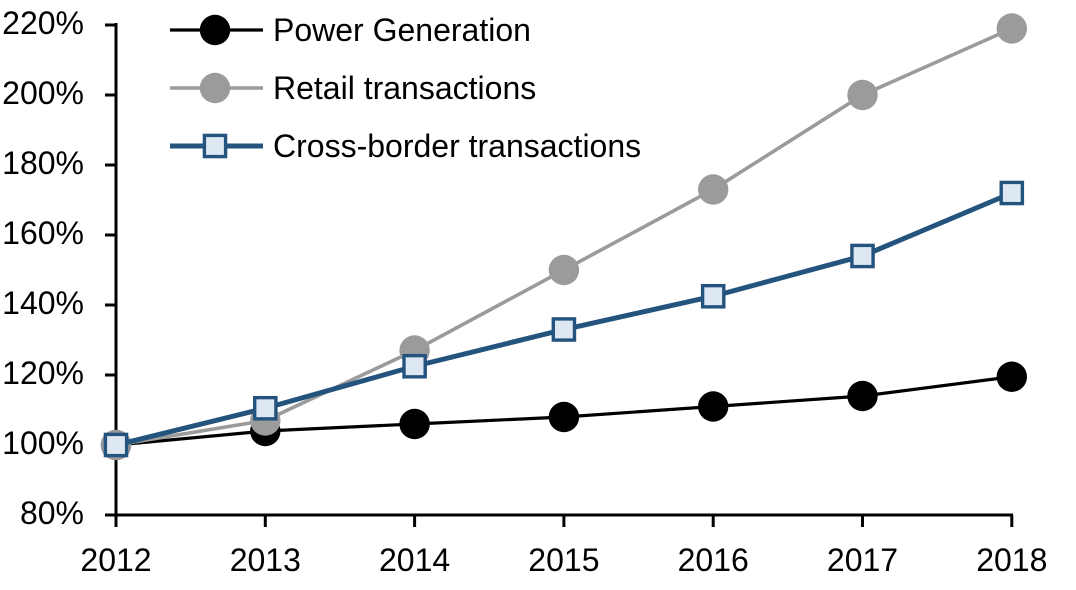 This screenshot has height=590, width=1076. What do you see at coordinates (43, 23) in the screenshot?
I see `y-tick-label: 220%` at bounding box center [43, 23].